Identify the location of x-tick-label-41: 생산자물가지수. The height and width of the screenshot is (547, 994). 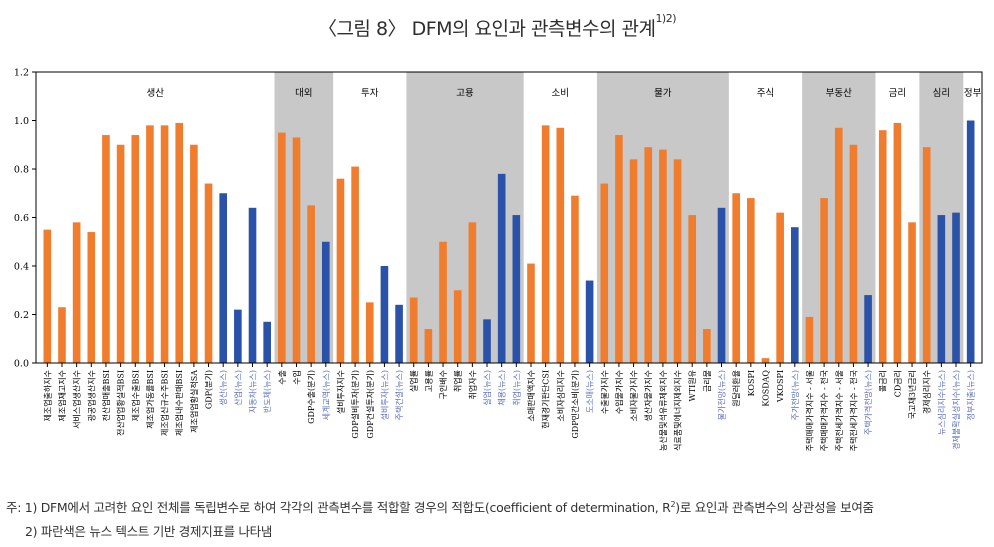
(648, 396).